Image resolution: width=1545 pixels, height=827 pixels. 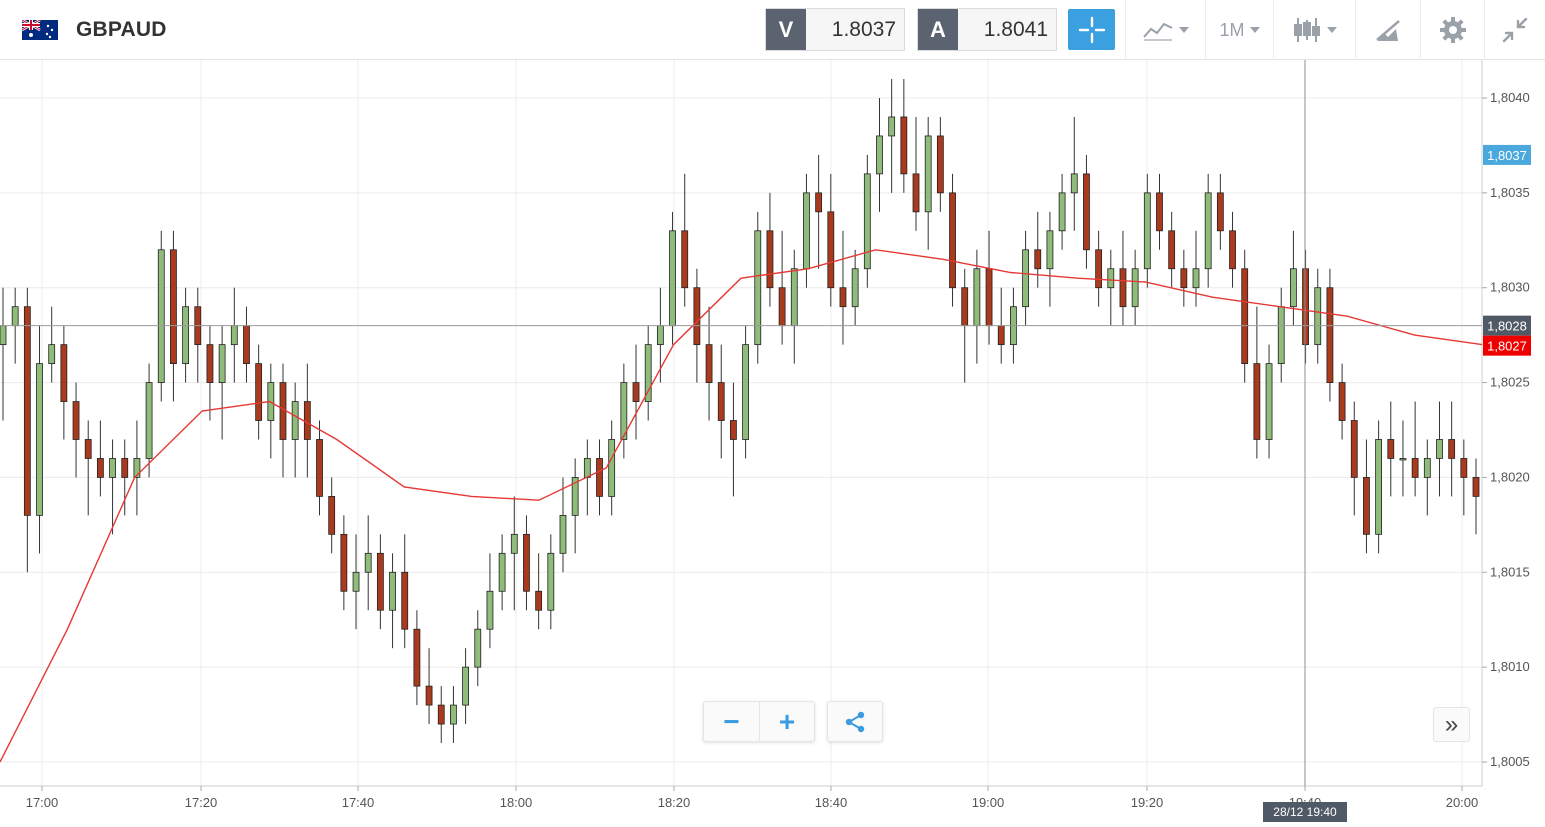 What do you see at coordinates (786, 721) in the screenshot?
I see `zoom-in-button: +` at bounding box center [786, 721].